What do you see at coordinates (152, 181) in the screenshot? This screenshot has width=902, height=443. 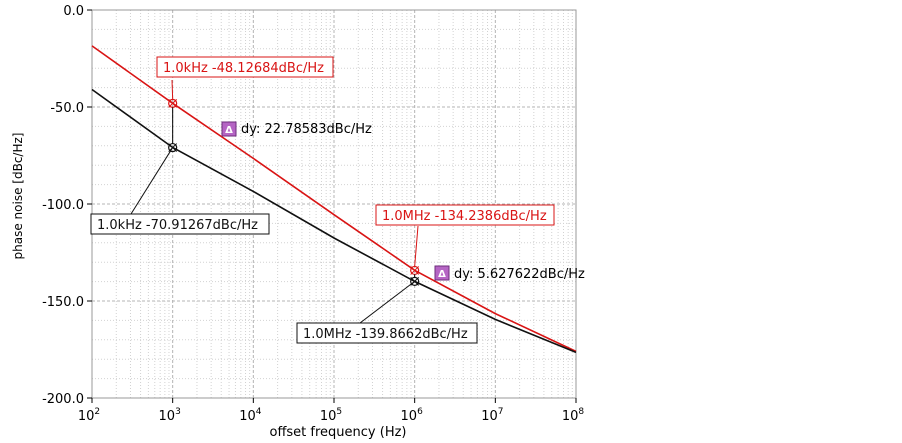 I see `leader-black-1khz` at bounding box center [152, 181].